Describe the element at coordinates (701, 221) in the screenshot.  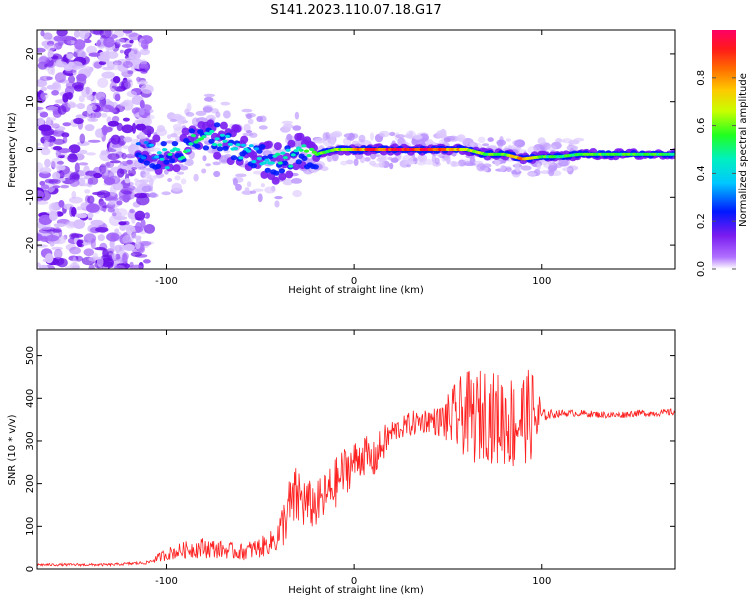
I see `colorbar-tick-label: 0.2` at that location.